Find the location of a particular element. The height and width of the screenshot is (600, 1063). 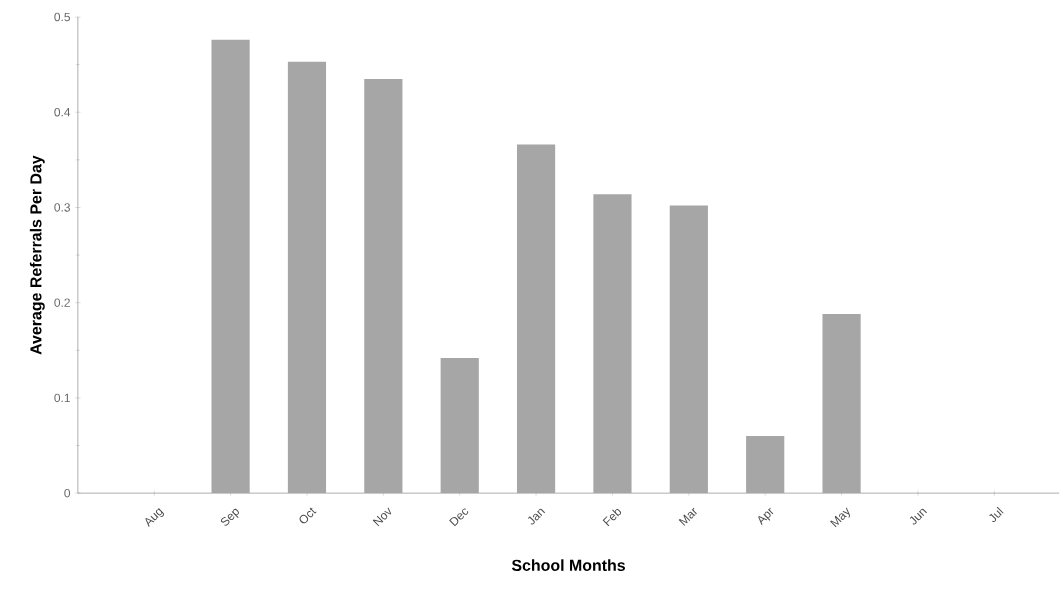

y-tick-label: 0 is located at coordinates (67, 493).